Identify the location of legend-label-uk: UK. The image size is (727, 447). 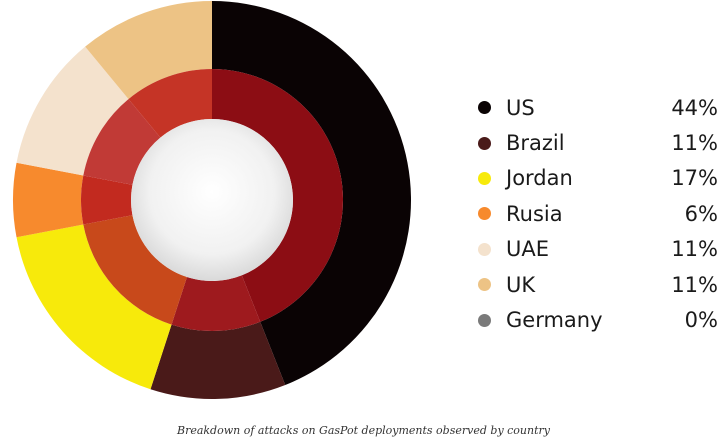
(521, 284).